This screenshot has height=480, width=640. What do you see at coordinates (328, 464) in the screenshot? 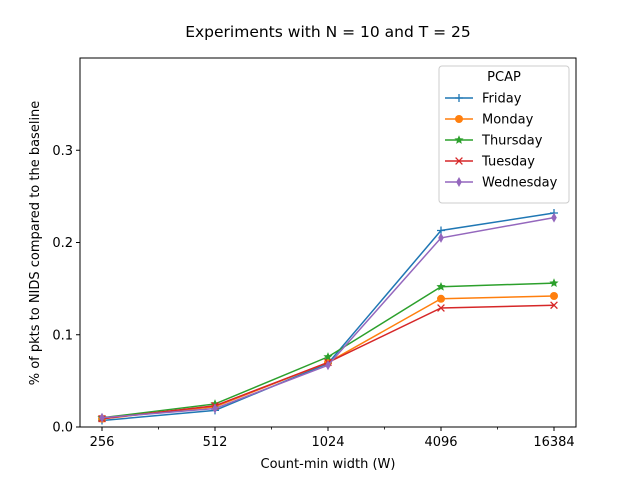
I see `x-axis-label: Count-min width (W)` at bounding box center [328, 464].